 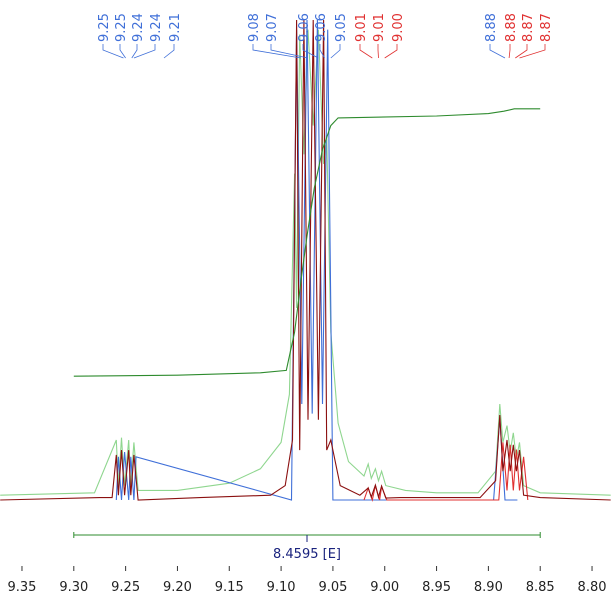 I want to click on spectrum-line, so click(x=446, y=472).